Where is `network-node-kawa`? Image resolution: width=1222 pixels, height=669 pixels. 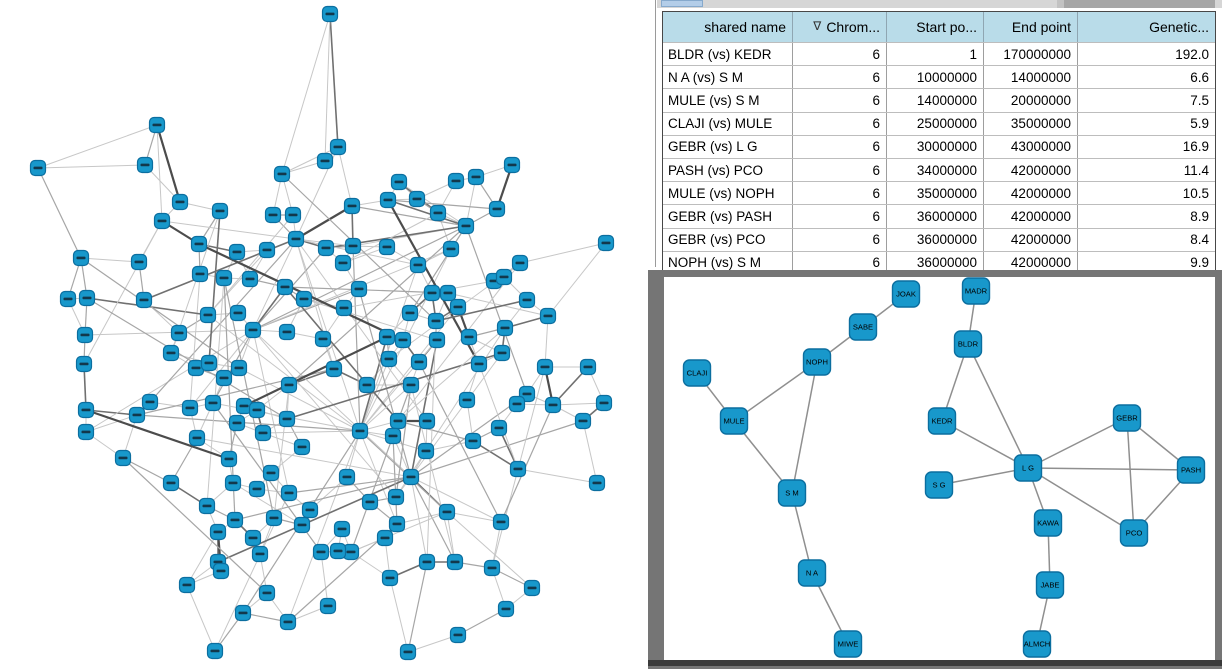
network-node-kawa is located at coordinates (1048, 523).